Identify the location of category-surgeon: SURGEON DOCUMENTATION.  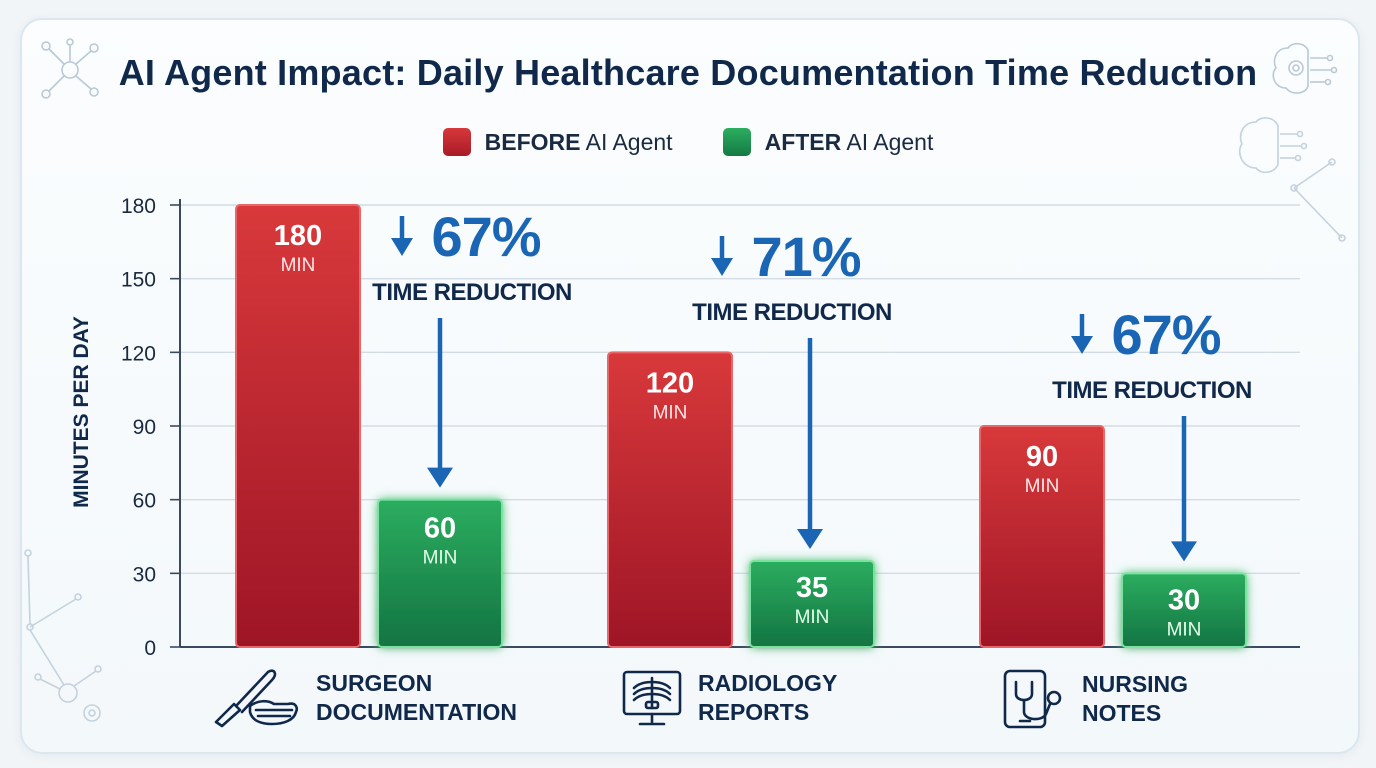
(364, 698).